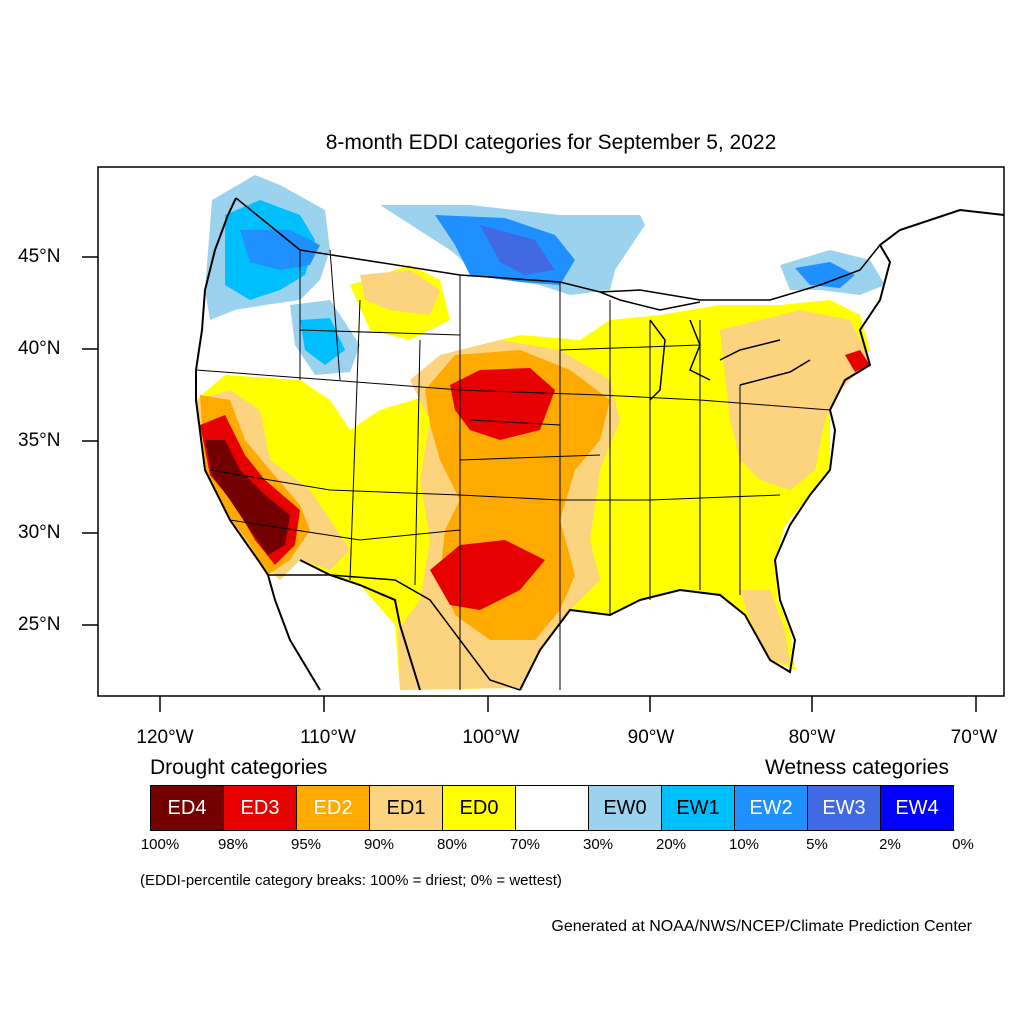 This screenshot has width=1024, height=1024. I want to click on legend-box-ew3: EW3, so click(844, 808).